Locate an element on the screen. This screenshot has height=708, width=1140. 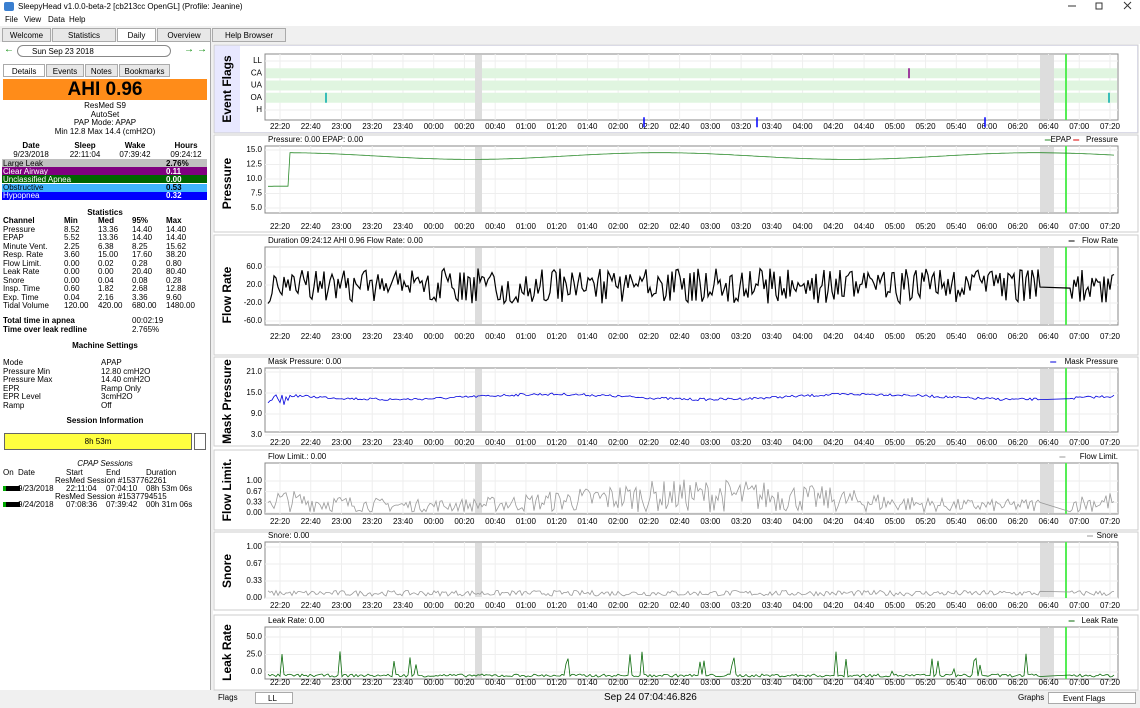
graphs-toggle: Graphs is located at coordinates (1031, 697).